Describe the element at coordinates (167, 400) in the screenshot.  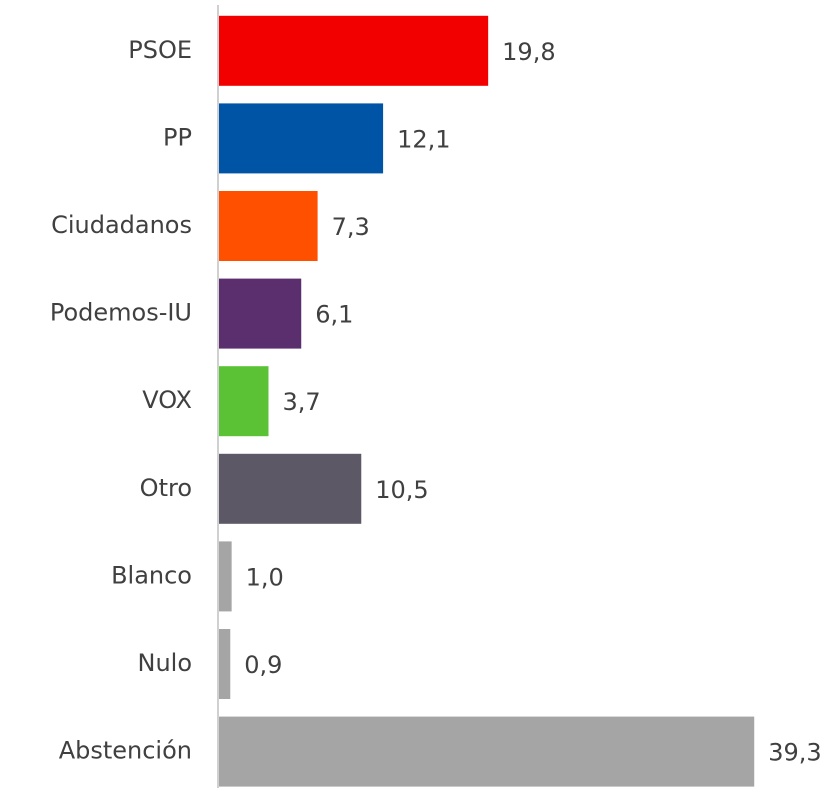
I see `y-tick-label: VOX` at that location.